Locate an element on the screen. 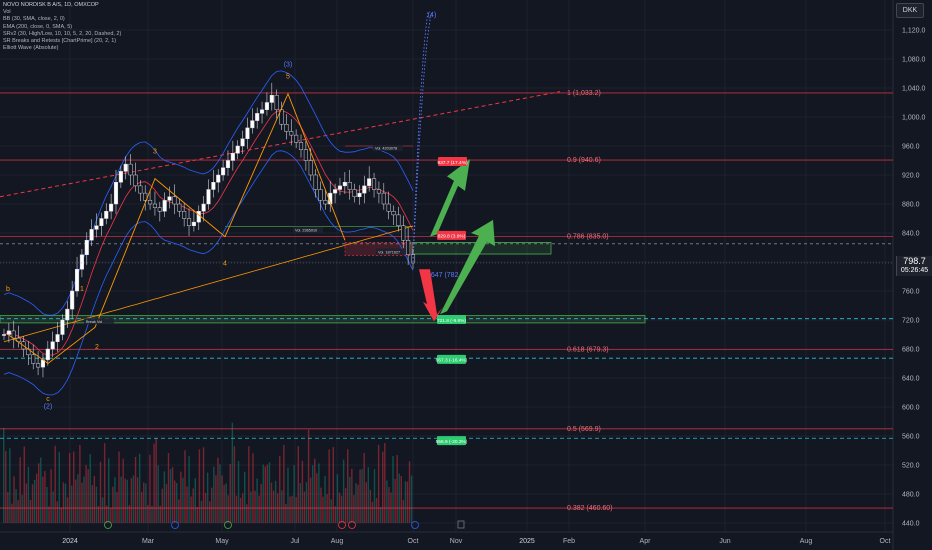 The height and width of the screenshot is (550, 932). x-tick-label: 2024 is located at coordinates (70, 541).